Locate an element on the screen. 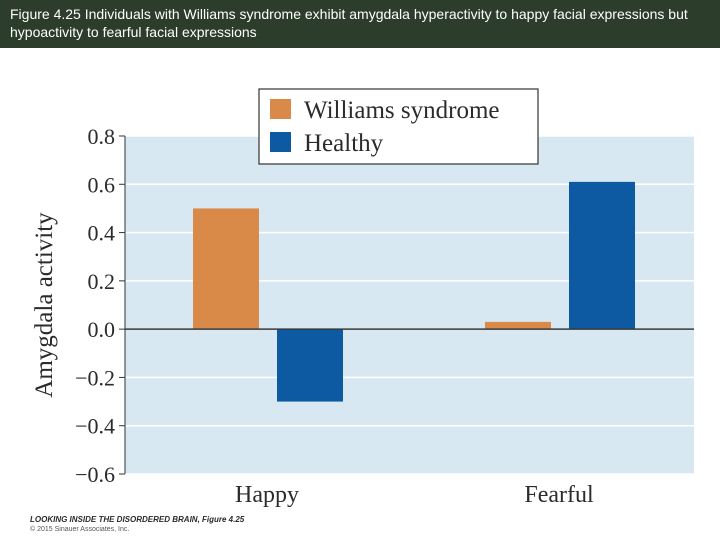  y-tick-label: −0.4 is located at coordinates (95, 426).